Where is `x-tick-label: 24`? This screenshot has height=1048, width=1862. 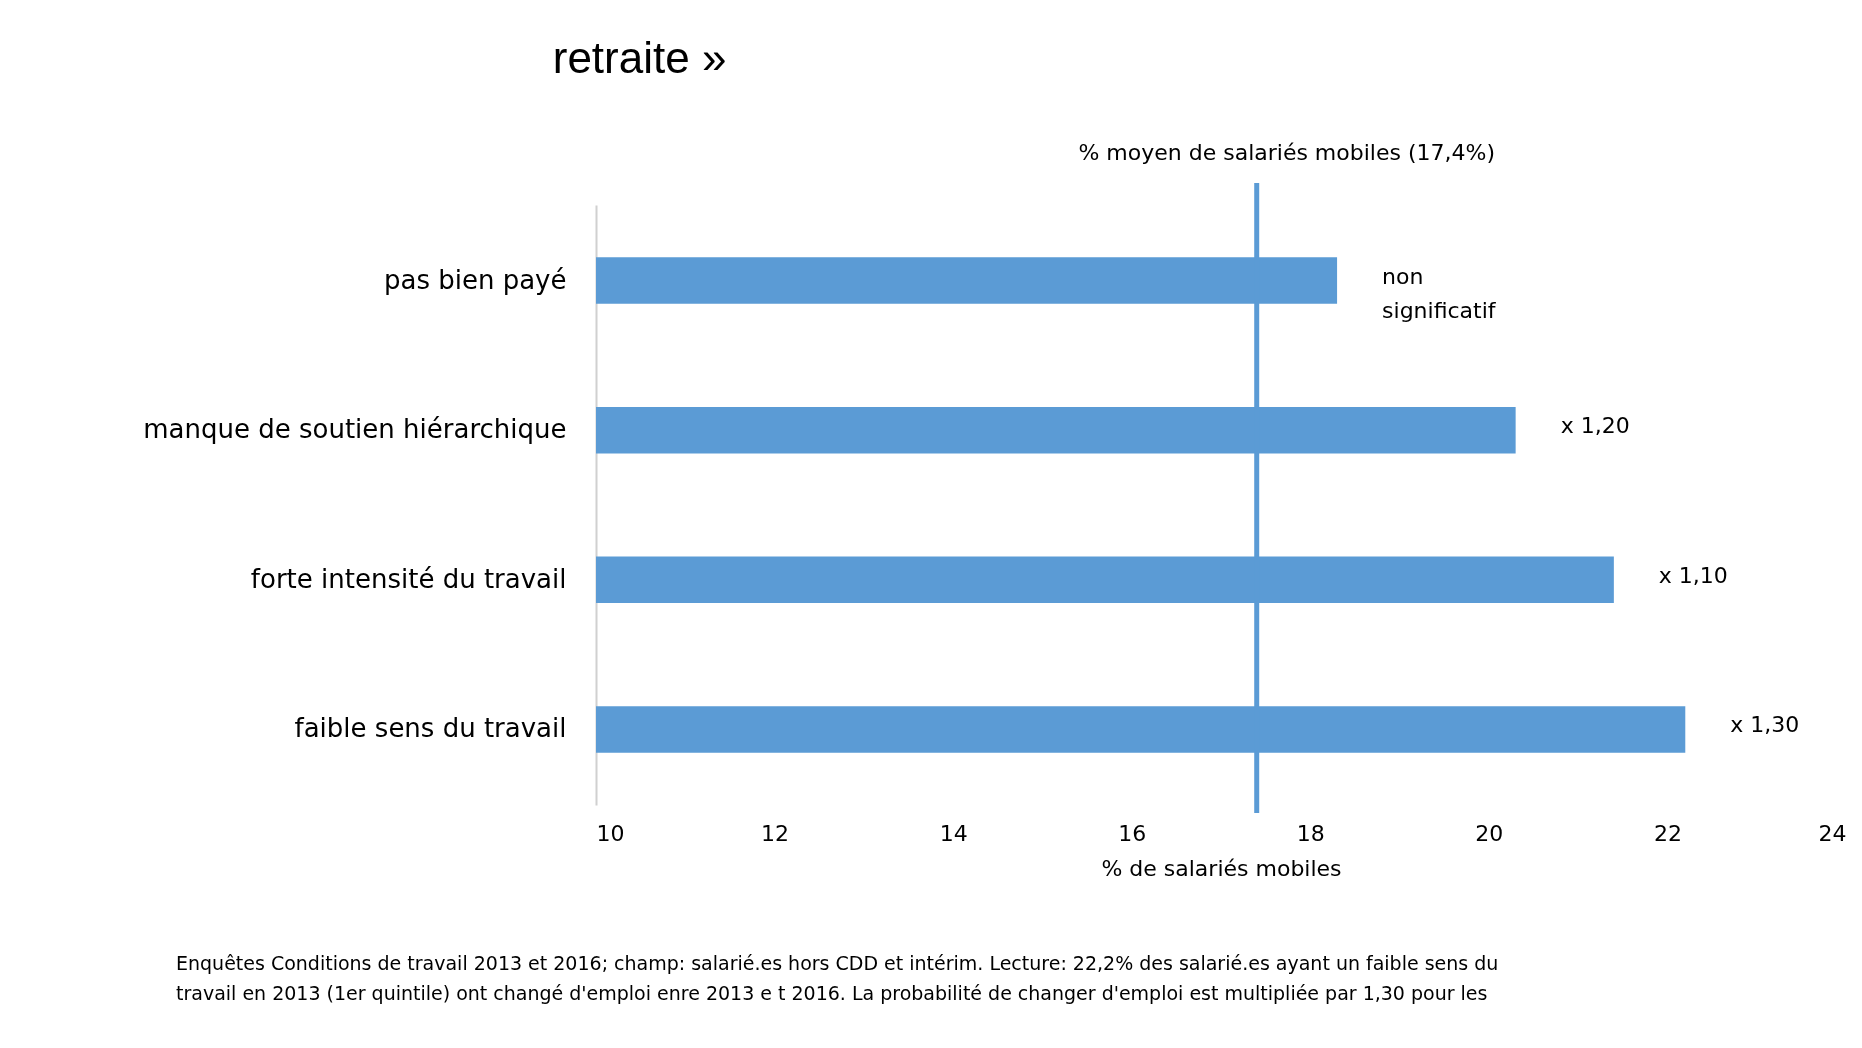 x-tick-label: 24 is located at coordinates (1832, 833).